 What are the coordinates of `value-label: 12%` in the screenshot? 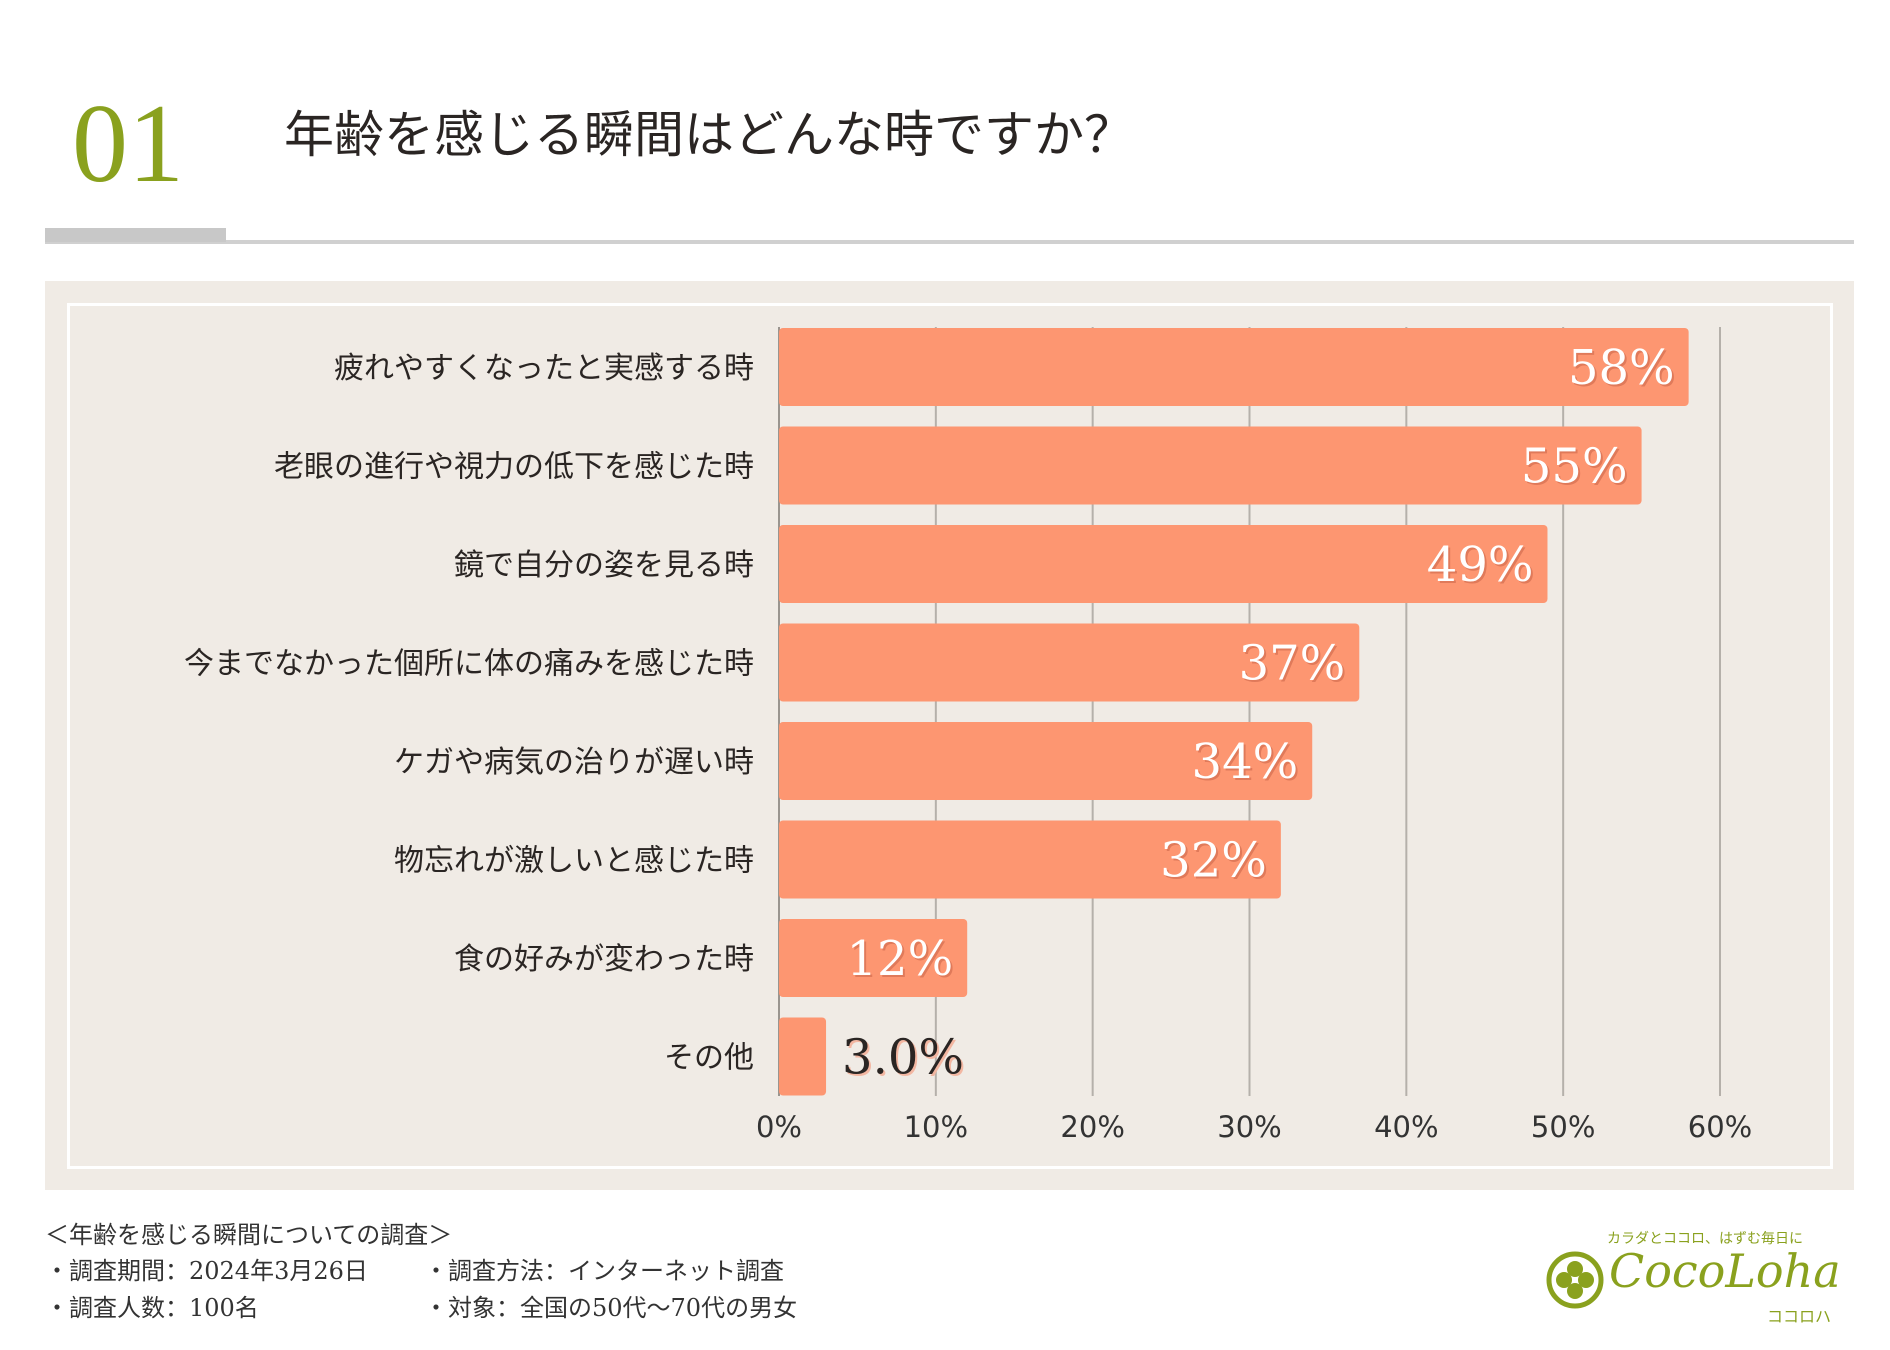 It's located at (900, 959).